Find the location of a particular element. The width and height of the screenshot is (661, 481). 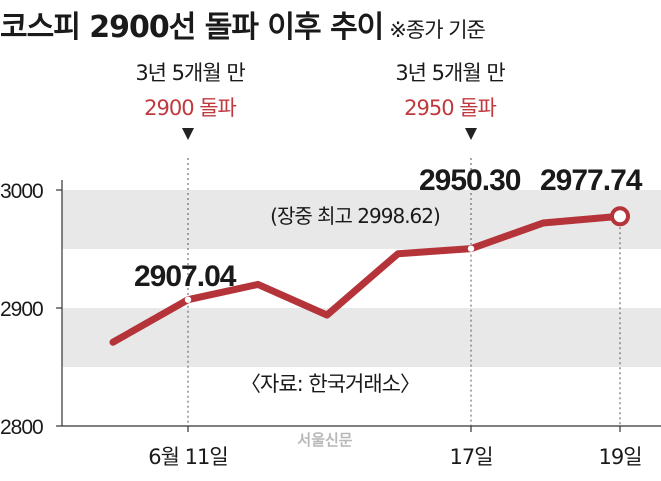

x-tick-label: 17일 is located at coordinates (470, 457).